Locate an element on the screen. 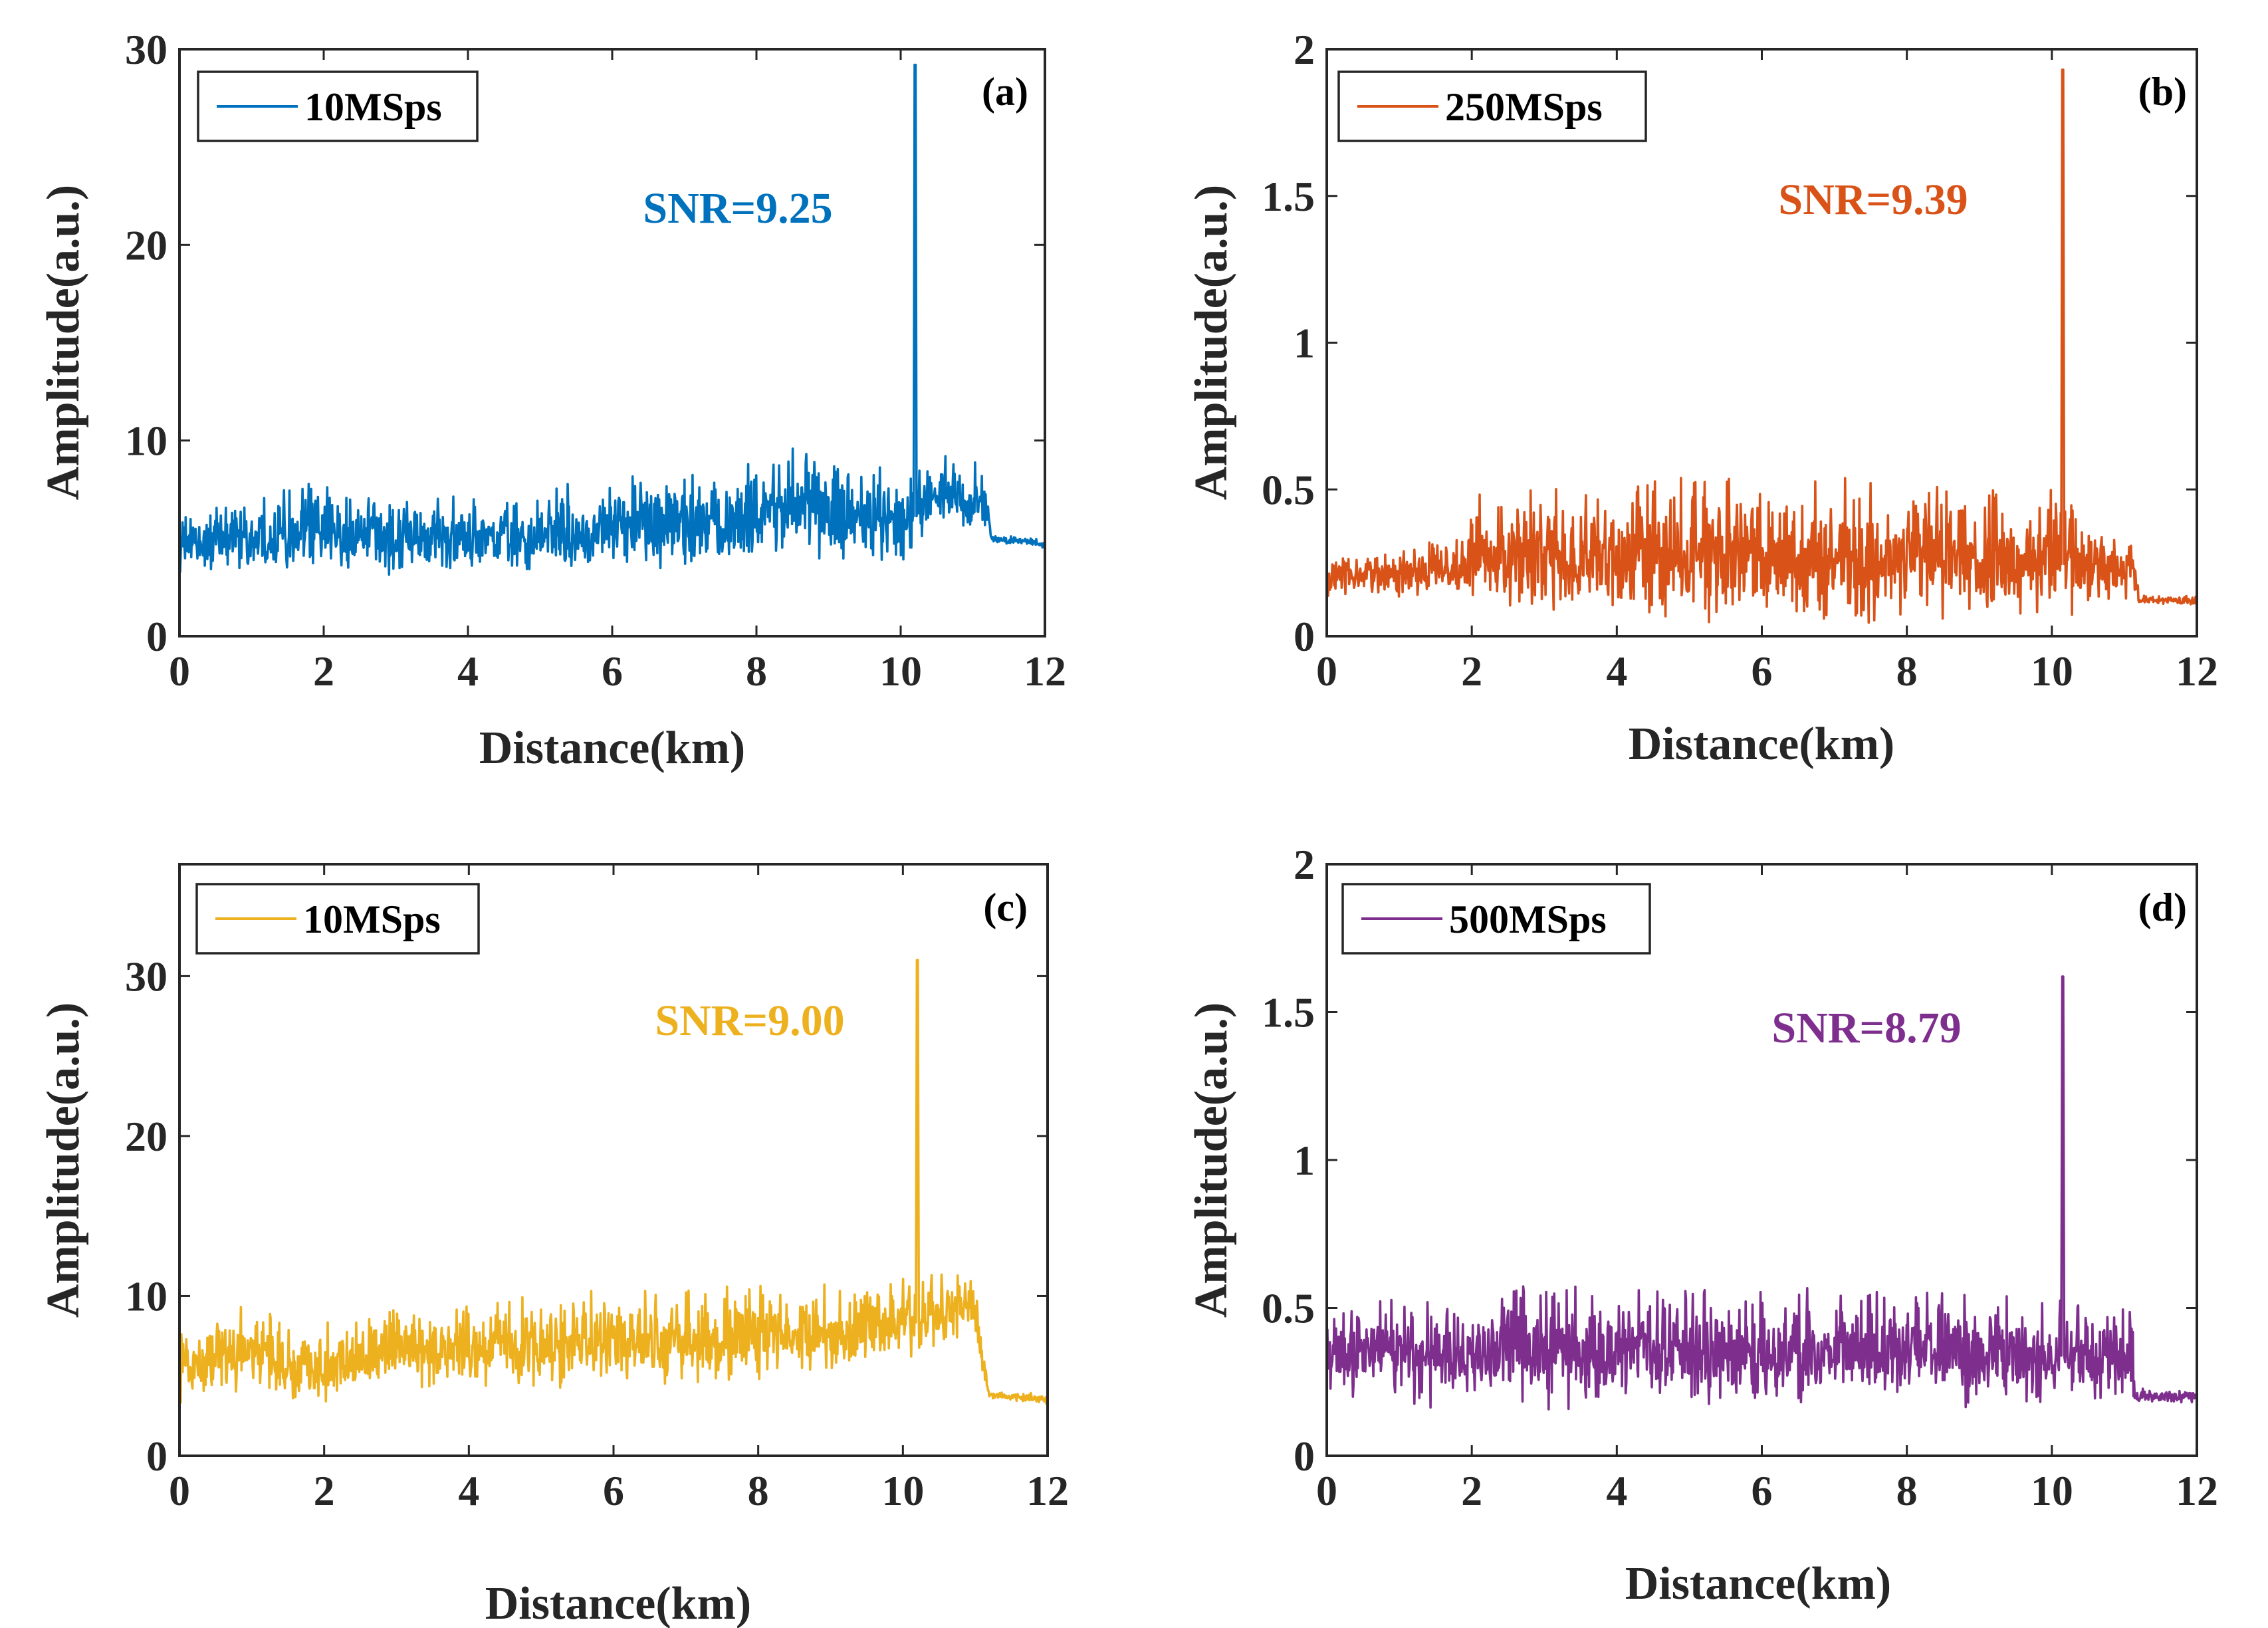 The width and height of the screenshot is (2268, 1628). legend-label: 250MSps is located at coordinates (1524, 107).